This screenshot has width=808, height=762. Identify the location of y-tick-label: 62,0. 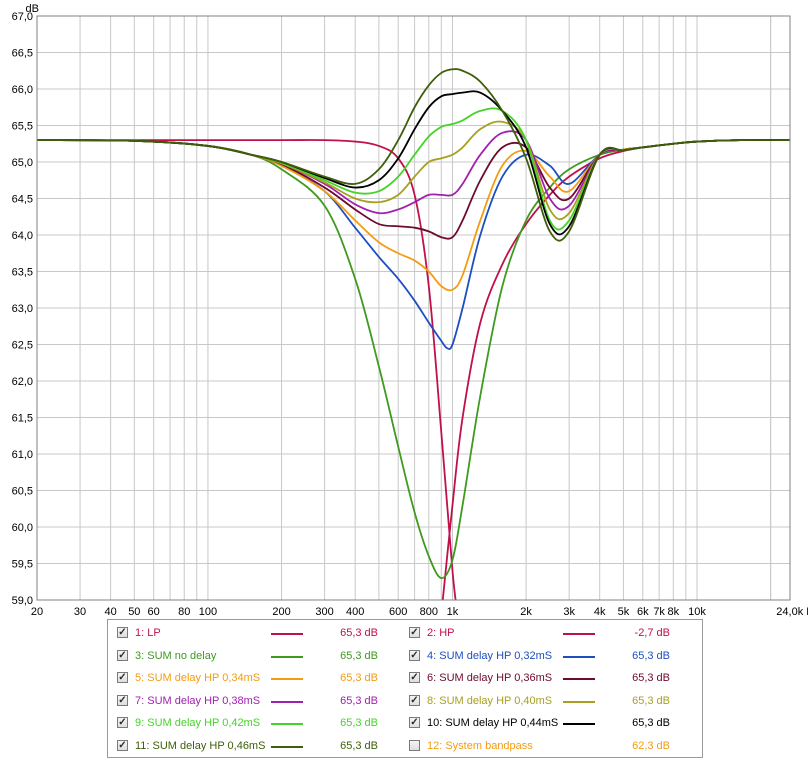
(22, 382).